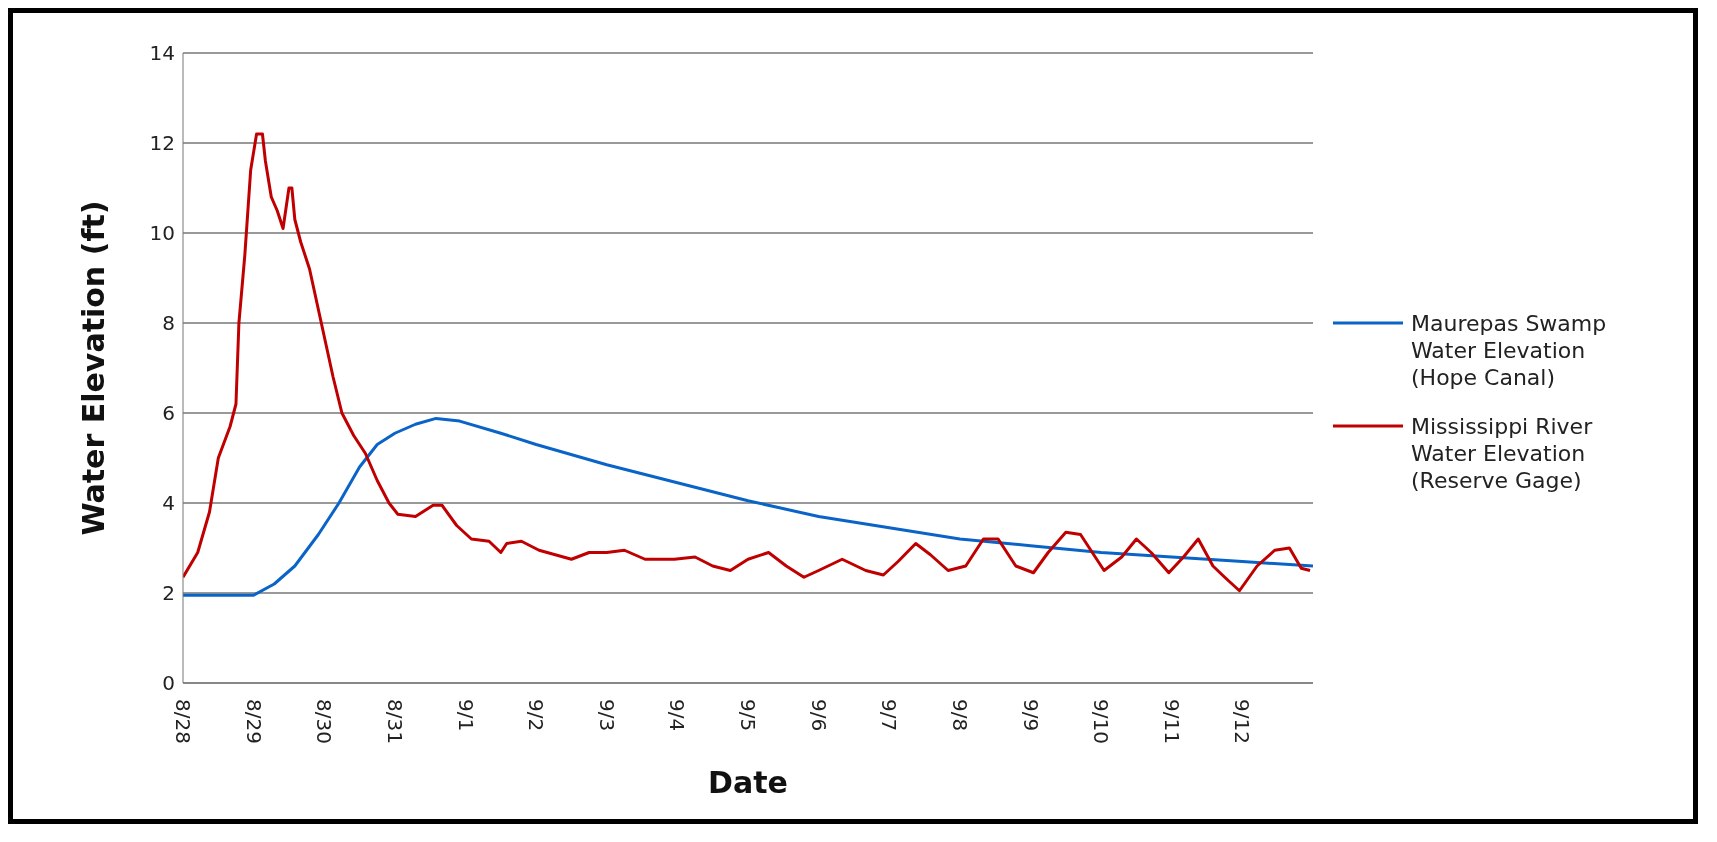  What do you see at coordinates (324, 721) in the screenshot?
I see `x-tick-label: 8/30` at bounding box center [324, 721].